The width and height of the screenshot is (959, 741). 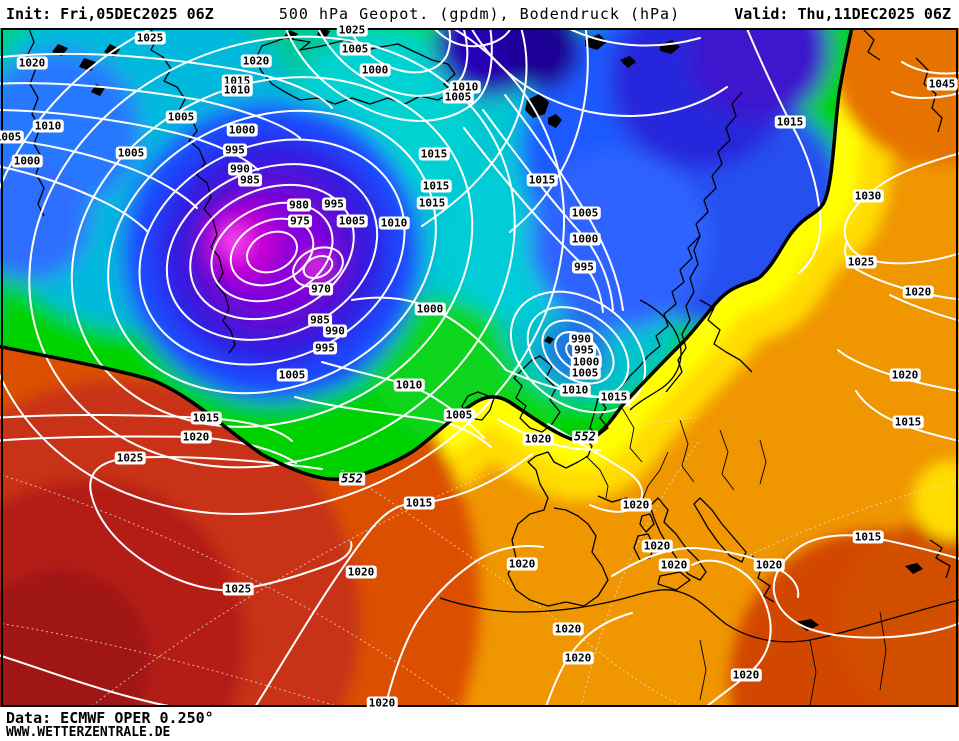 I want to click on country-borders, so click(x=736, y=557).